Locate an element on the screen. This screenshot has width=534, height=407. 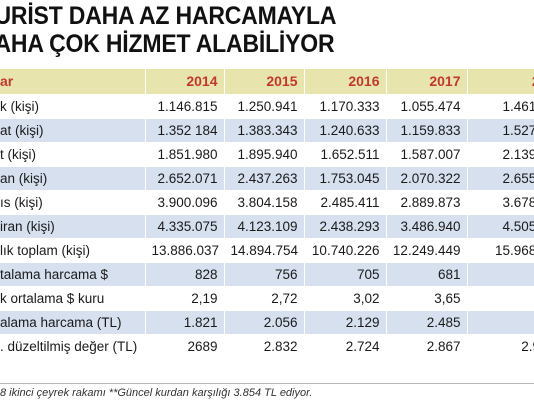
table-cell: 705 is located at coordinates (345, 273).